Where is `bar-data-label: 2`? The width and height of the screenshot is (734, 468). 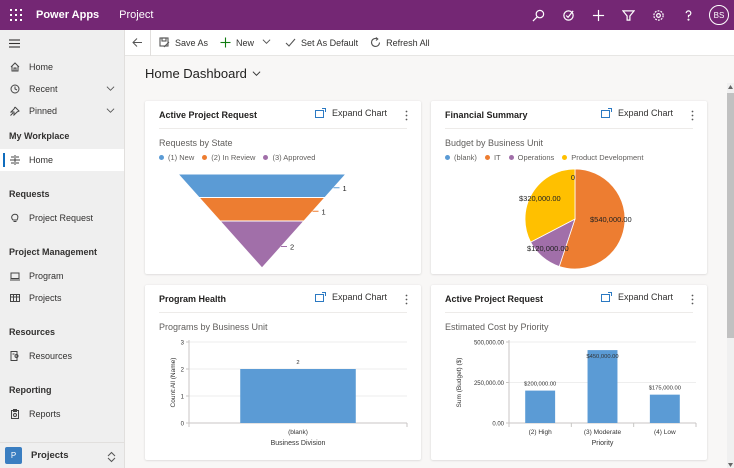
bar-data-label: 2 is located at coordinates (297, 363).